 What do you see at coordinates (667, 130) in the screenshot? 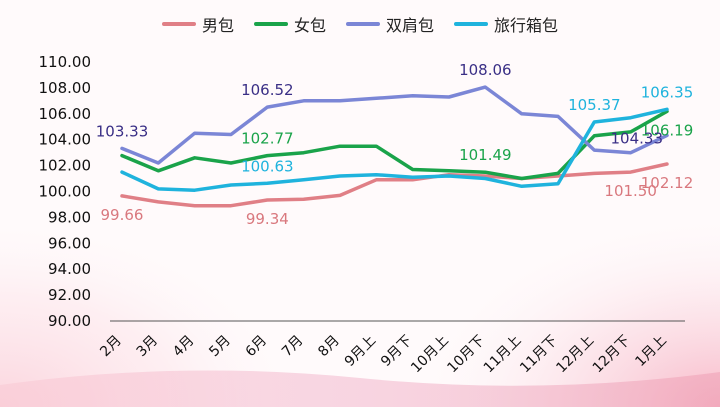
I see `data-label: 106.19` at bounding box center [667, 130].